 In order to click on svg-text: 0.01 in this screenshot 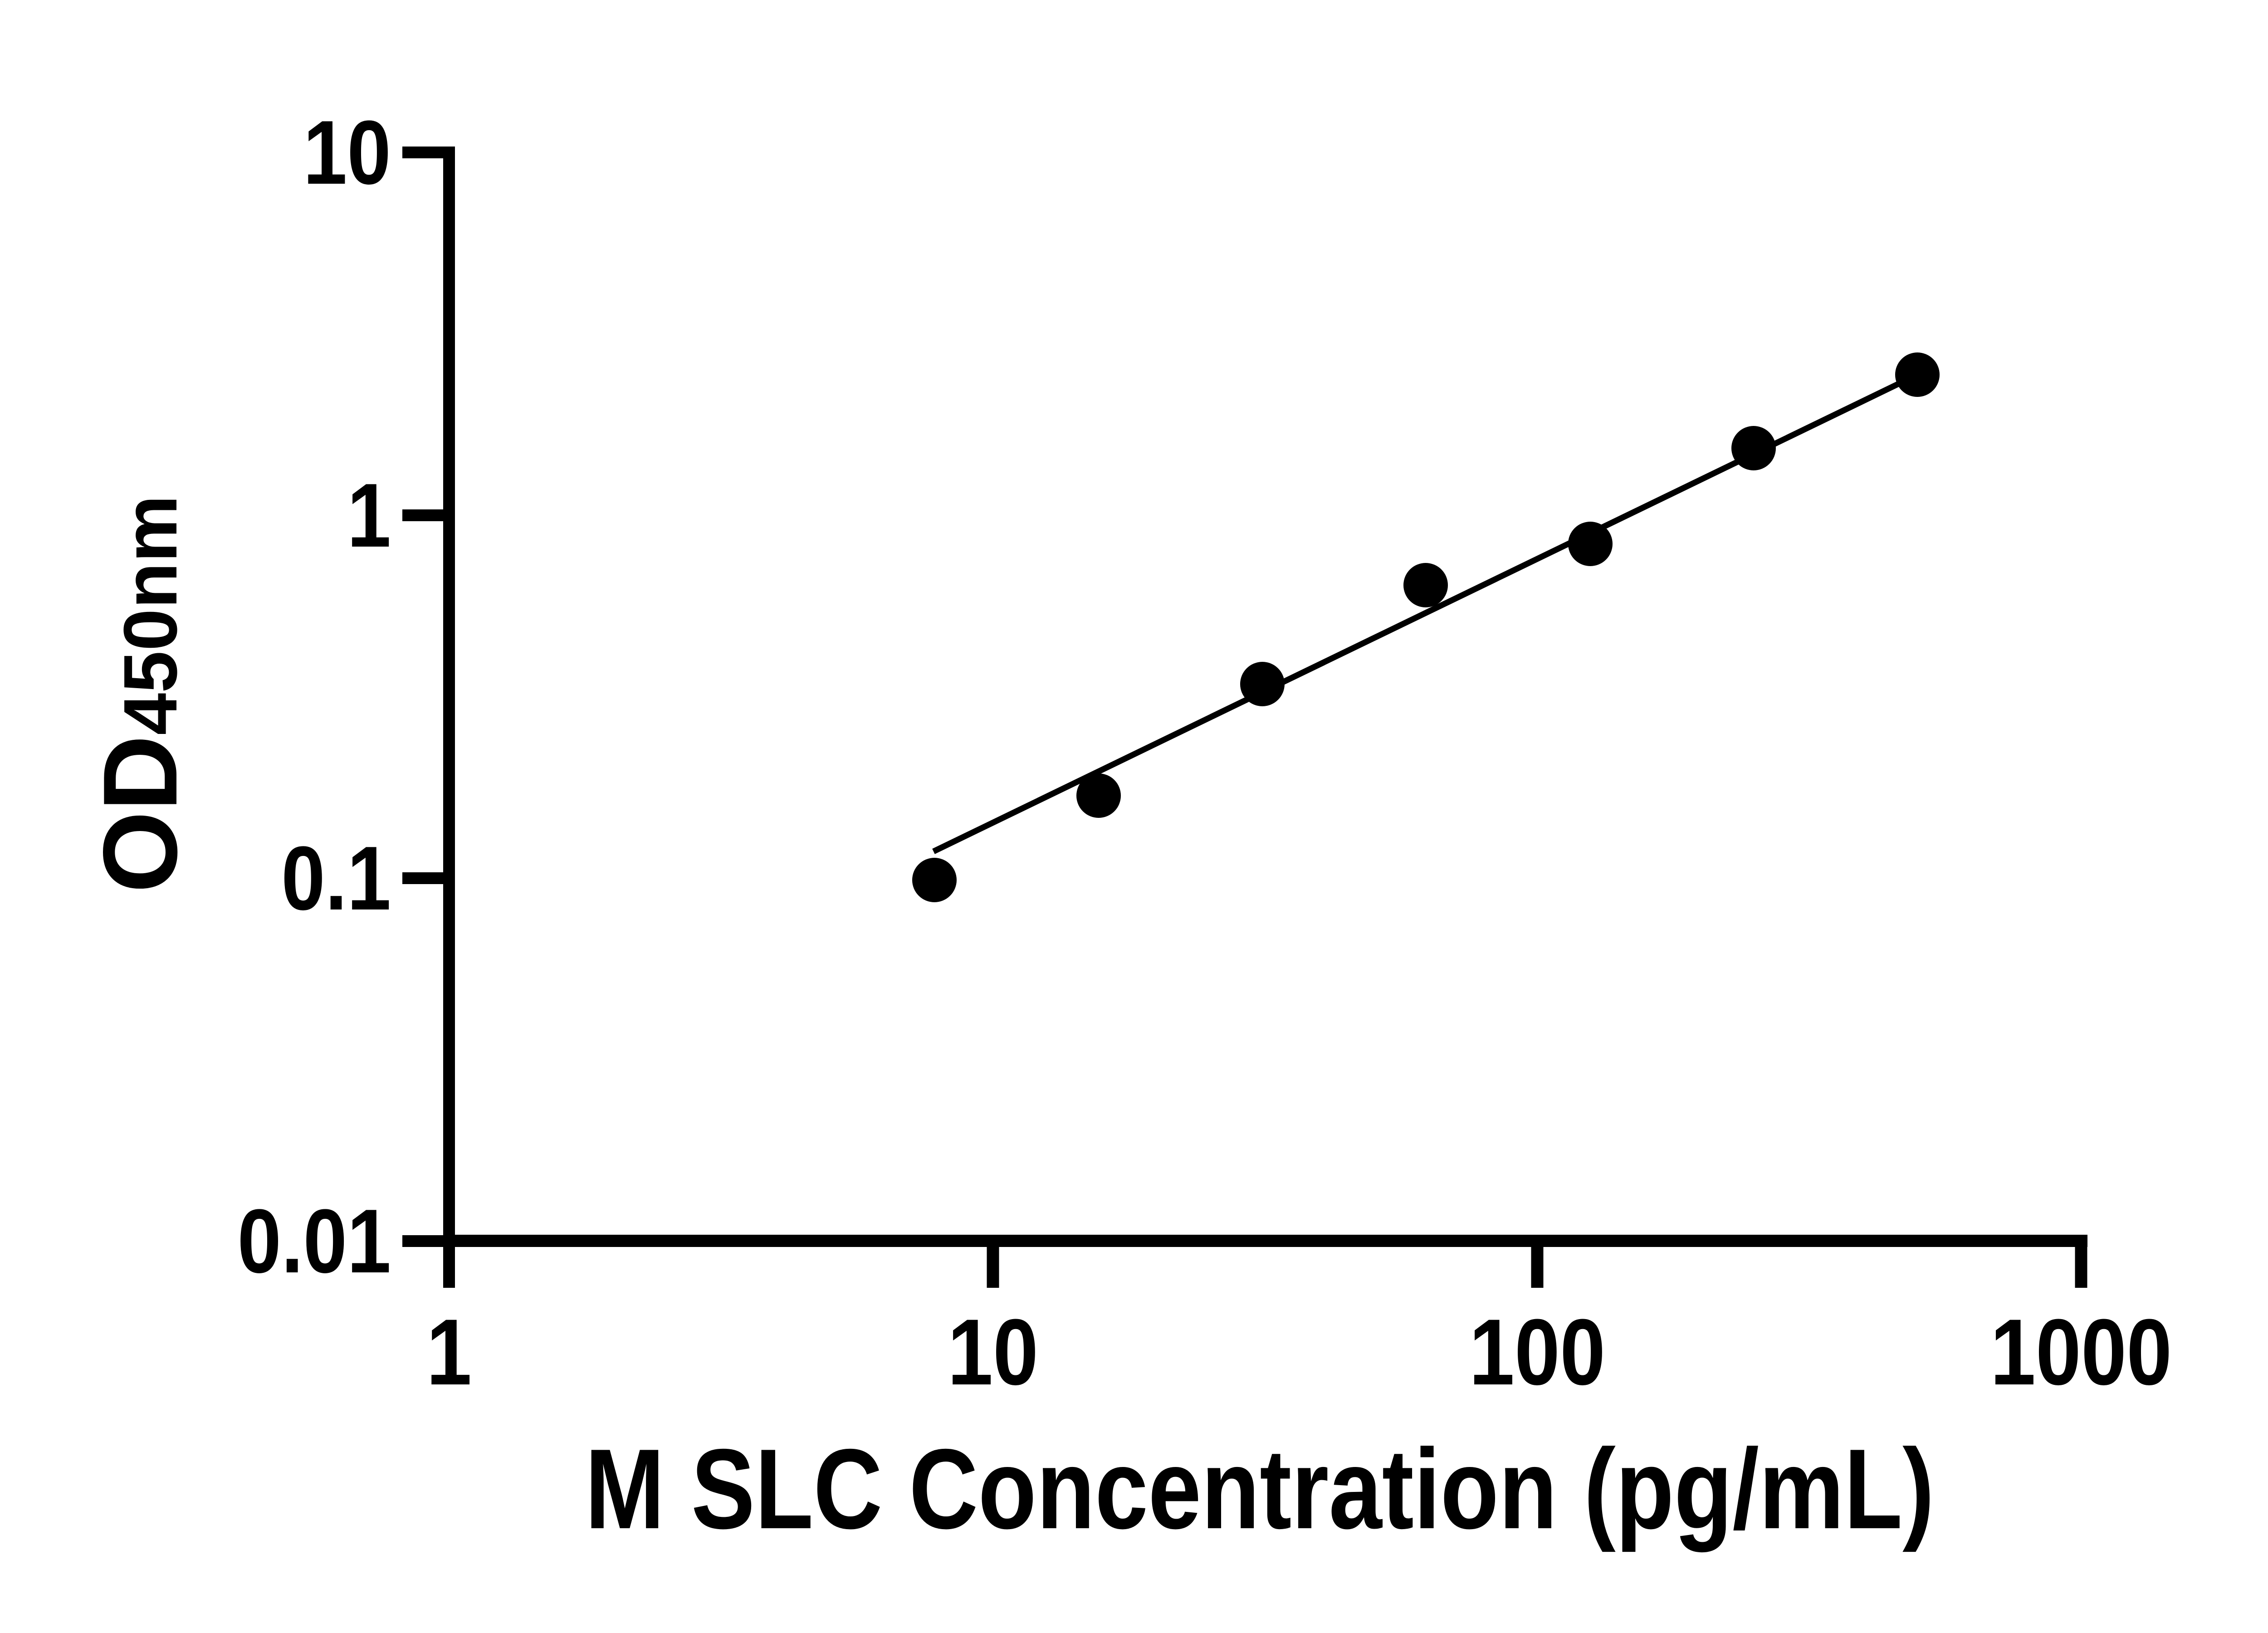, I will do `click(314, 1241)`.